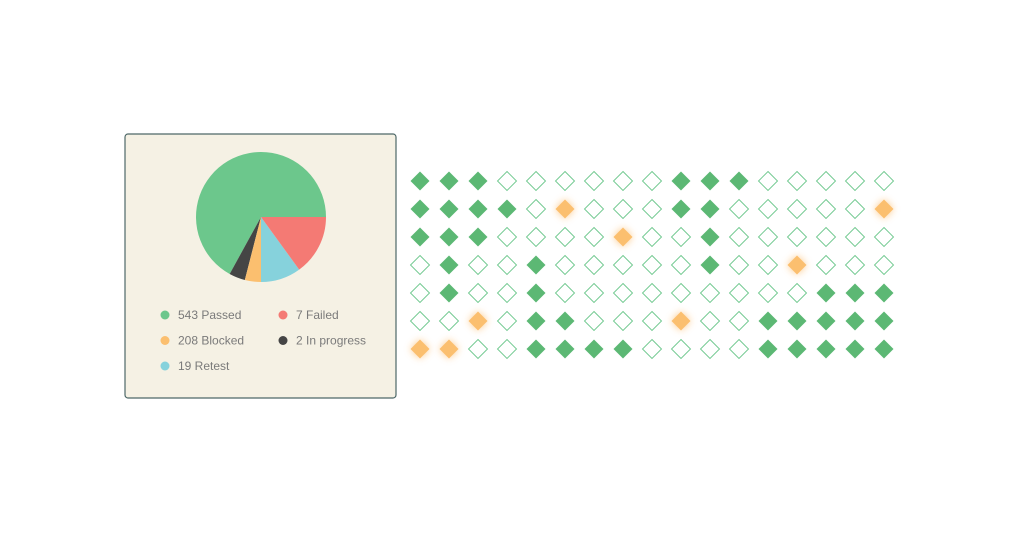 The width and height of the screenshot is (1024, 541). Describe the element at coordinates (317, 315) in the screenshot. I see `legend-label: 7 Failed` at that location.